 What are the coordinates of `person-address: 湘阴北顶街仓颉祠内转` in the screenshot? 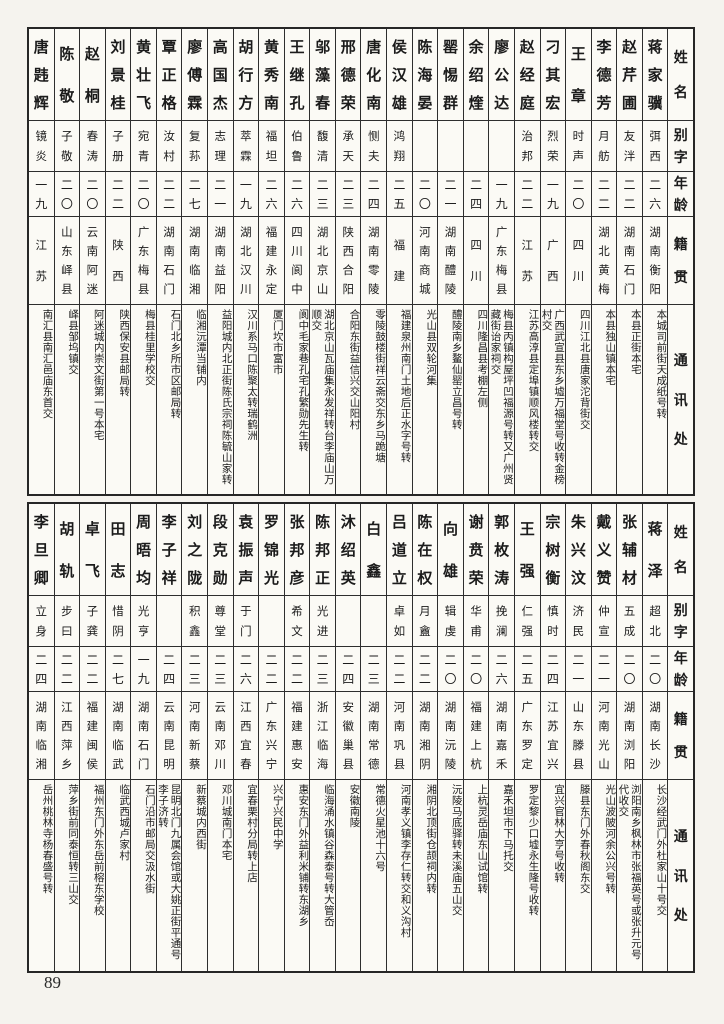 It's located at (431, 839).